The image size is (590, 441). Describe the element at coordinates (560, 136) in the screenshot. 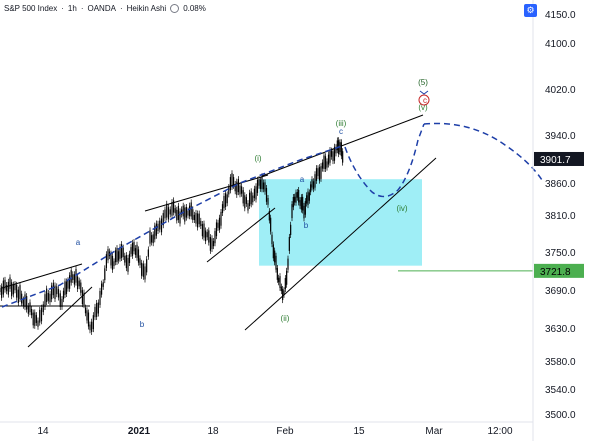

I see `y-tick-label: 3940.0` at that location.